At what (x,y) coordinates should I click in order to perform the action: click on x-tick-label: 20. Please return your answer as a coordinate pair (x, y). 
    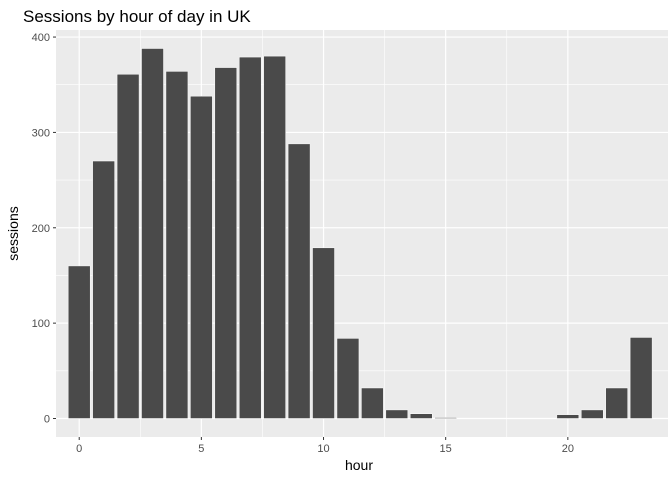
    Looking at the image, I should click on (568, 449).